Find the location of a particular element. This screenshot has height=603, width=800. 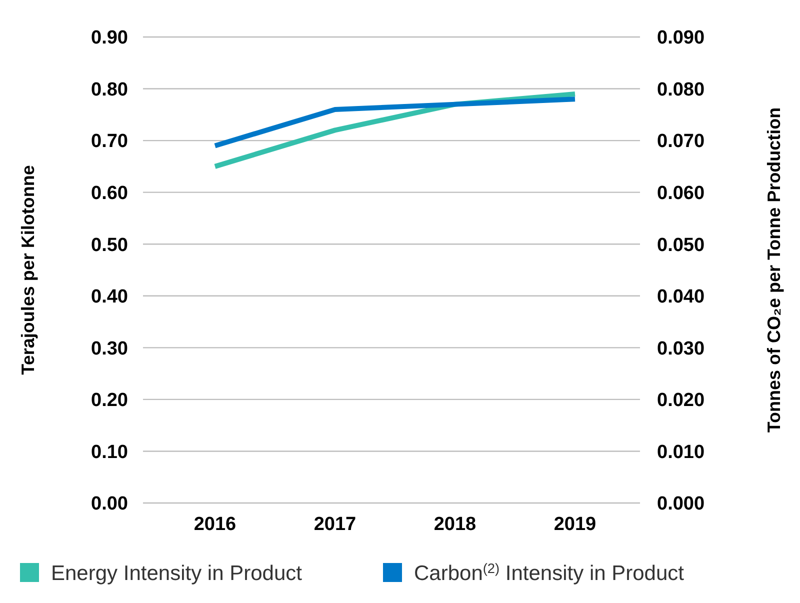

y-tick-label: 0.60 is located at coordinates (109, 193).